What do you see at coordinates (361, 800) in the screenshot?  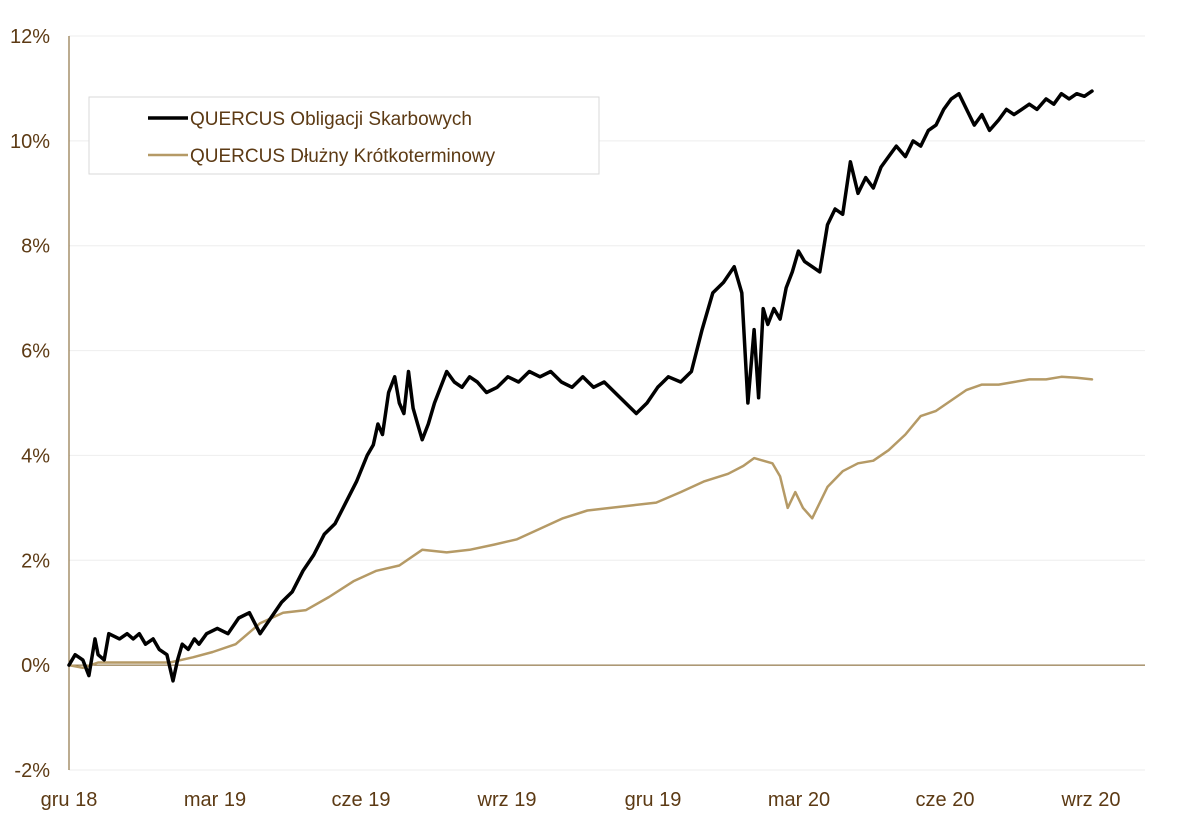 I see `x-tick-label: cze 19` at bounding box center [361, 800].